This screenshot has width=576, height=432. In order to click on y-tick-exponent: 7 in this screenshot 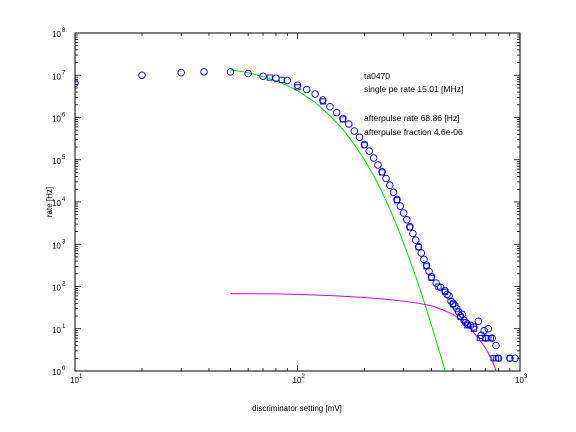, I will do `click(64, 73)`.